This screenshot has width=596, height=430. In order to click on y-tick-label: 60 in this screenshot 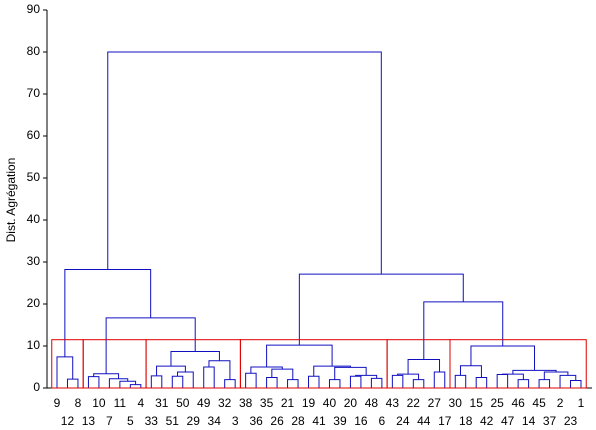, I will do `click(34, 135)`.